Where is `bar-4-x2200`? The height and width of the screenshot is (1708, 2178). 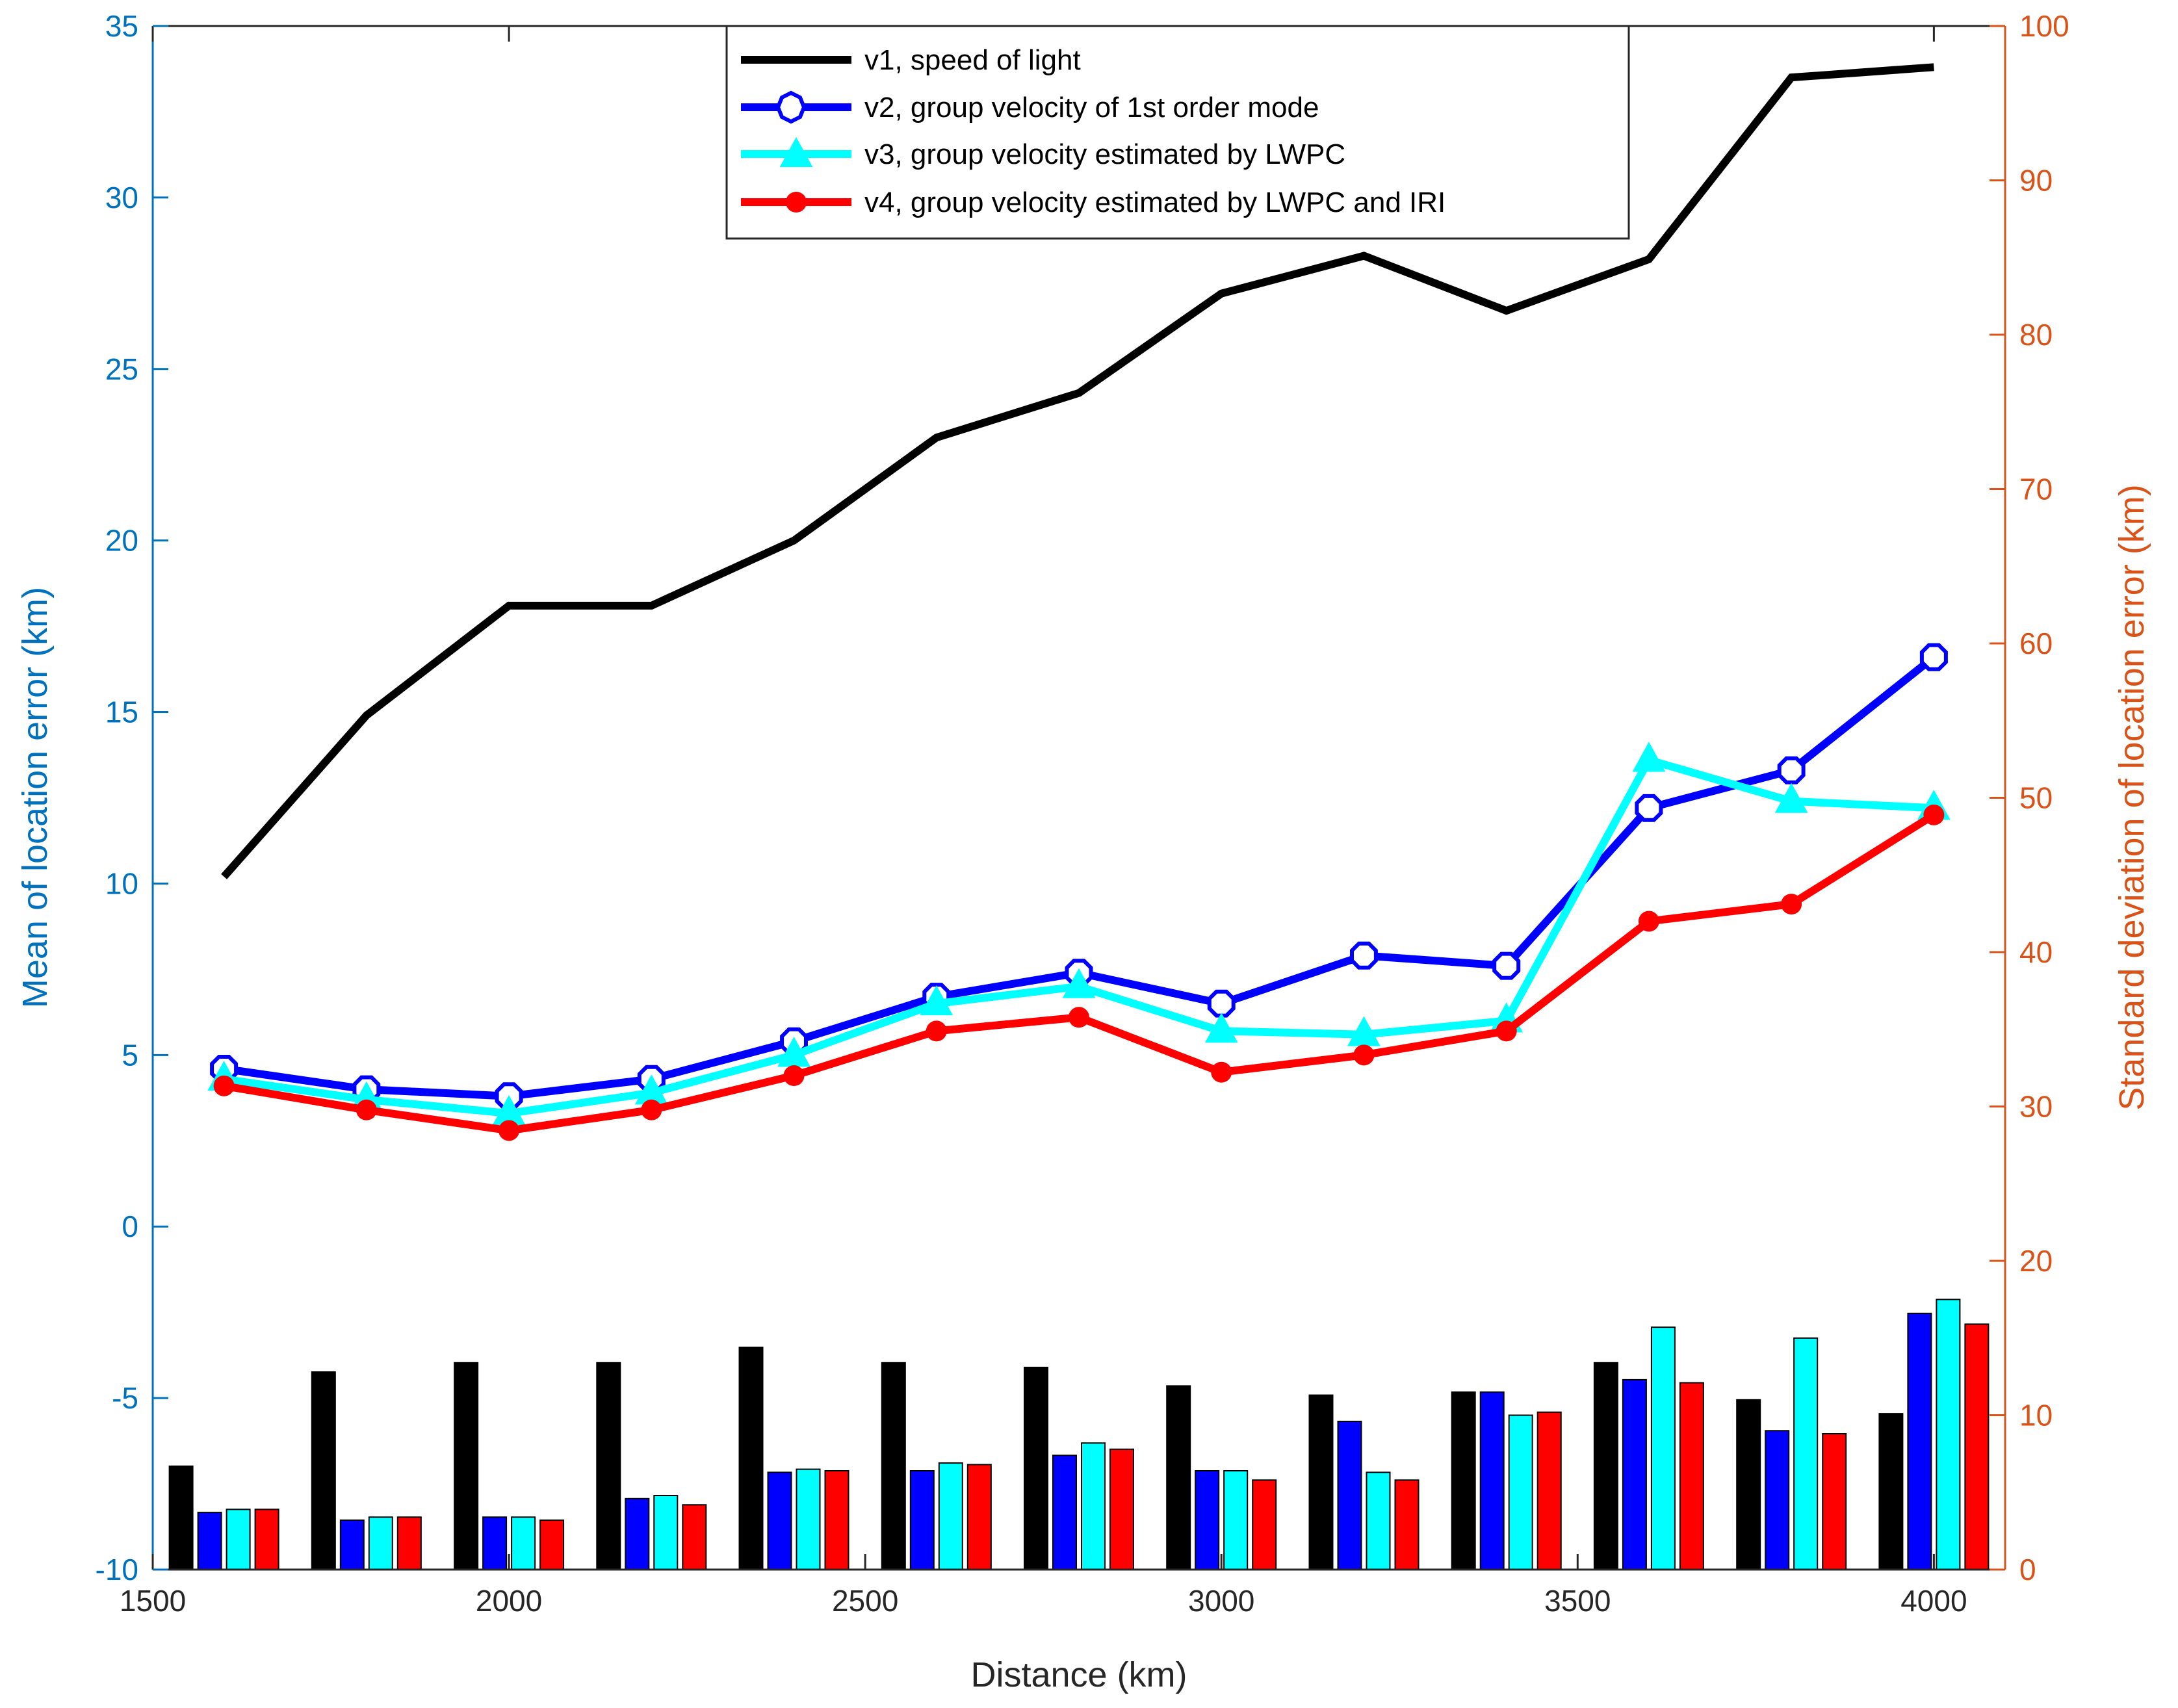 bar-4-x2200 is located at coordinates (694, 1537).